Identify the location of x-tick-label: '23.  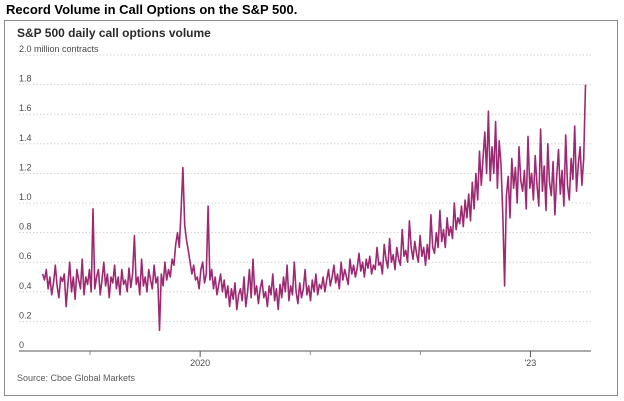
(531, 363).